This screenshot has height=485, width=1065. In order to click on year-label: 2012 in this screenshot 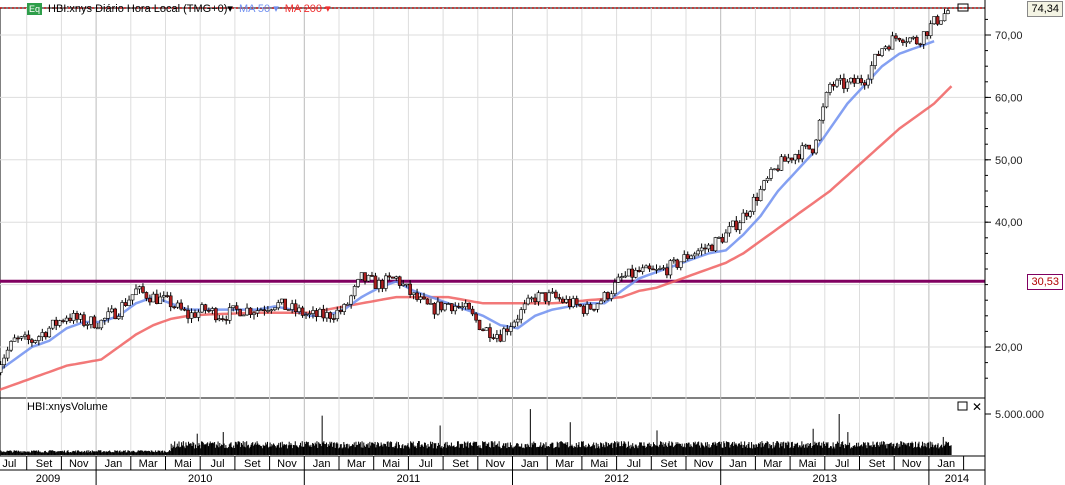, I will do `click(616, 479)`.